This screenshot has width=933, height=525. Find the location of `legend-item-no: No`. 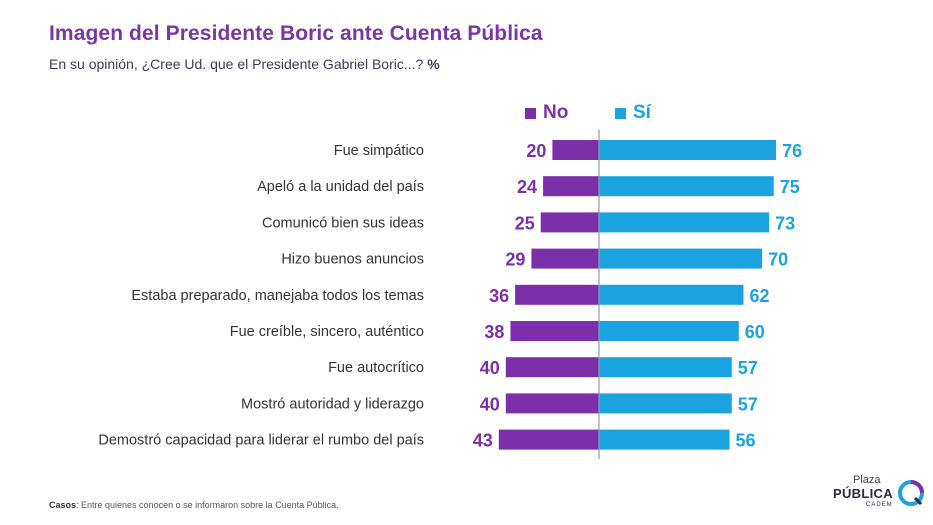

legend-item-no: No is located at coordinates (546, 113).